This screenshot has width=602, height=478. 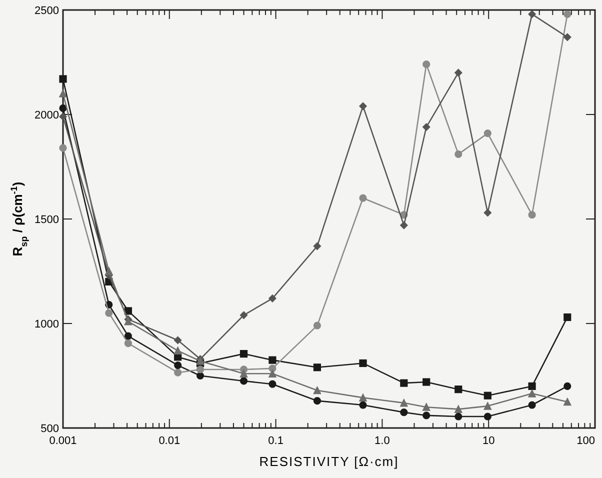 I want to click on y-tick-label: 500, so click(x=49, y=429).